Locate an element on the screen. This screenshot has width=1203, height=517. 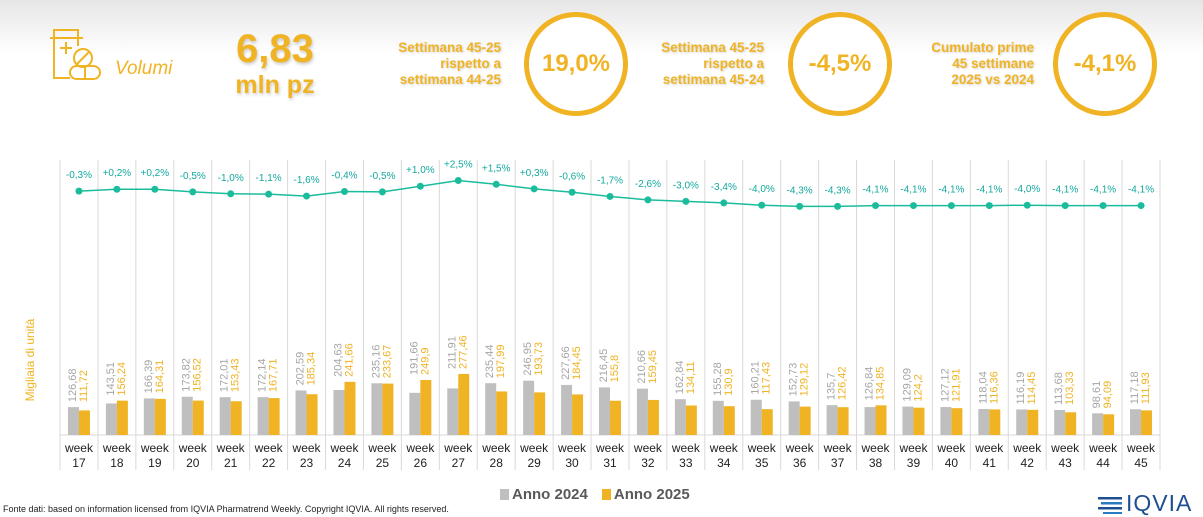
data-label-2024: 113,68 is located at coordinates (1059, 388).